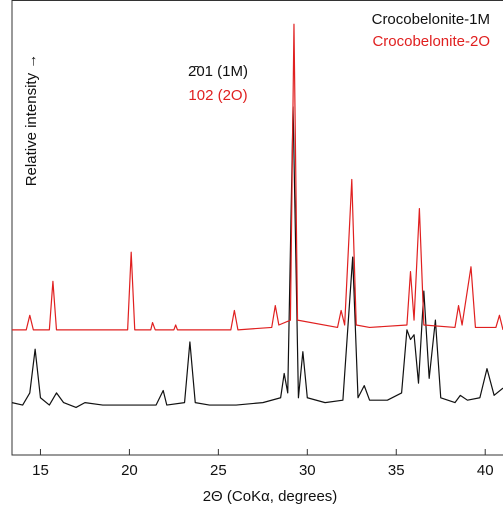 Image resolution: width=503 pixels, height=515 pixels. I want to click on x-tick-label: 25, so click(218, 470).